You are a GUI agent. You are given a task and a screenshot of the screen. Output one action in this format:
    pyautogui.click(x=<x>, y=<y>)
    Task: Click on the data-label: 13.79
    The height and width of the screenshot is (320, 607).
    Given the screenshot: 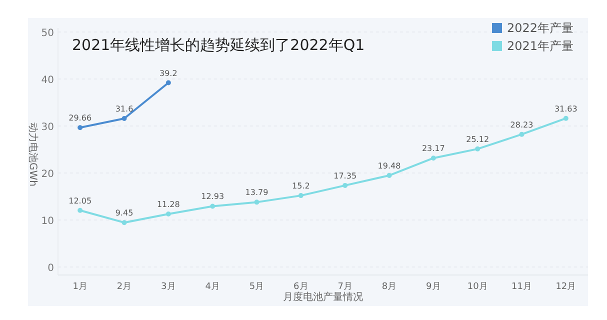 What is the action you would take?
    pyautogui.click(x=256, y=193)
    